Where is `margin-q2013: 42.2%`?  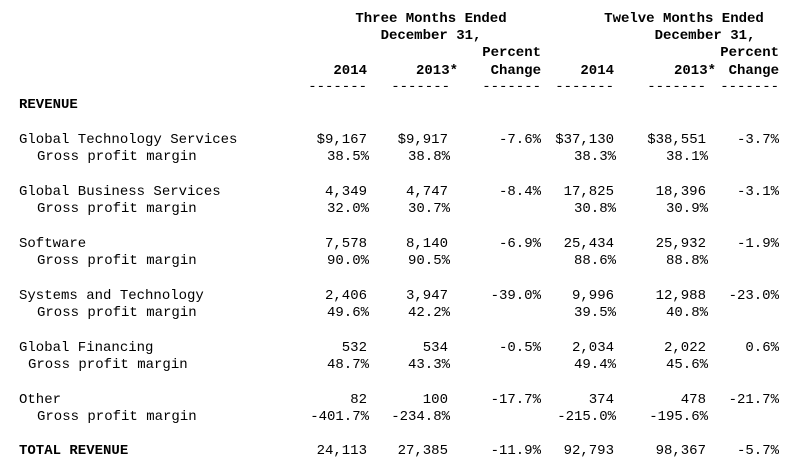
margin-q2013: 42.2% is located at coordinates (428, 313).